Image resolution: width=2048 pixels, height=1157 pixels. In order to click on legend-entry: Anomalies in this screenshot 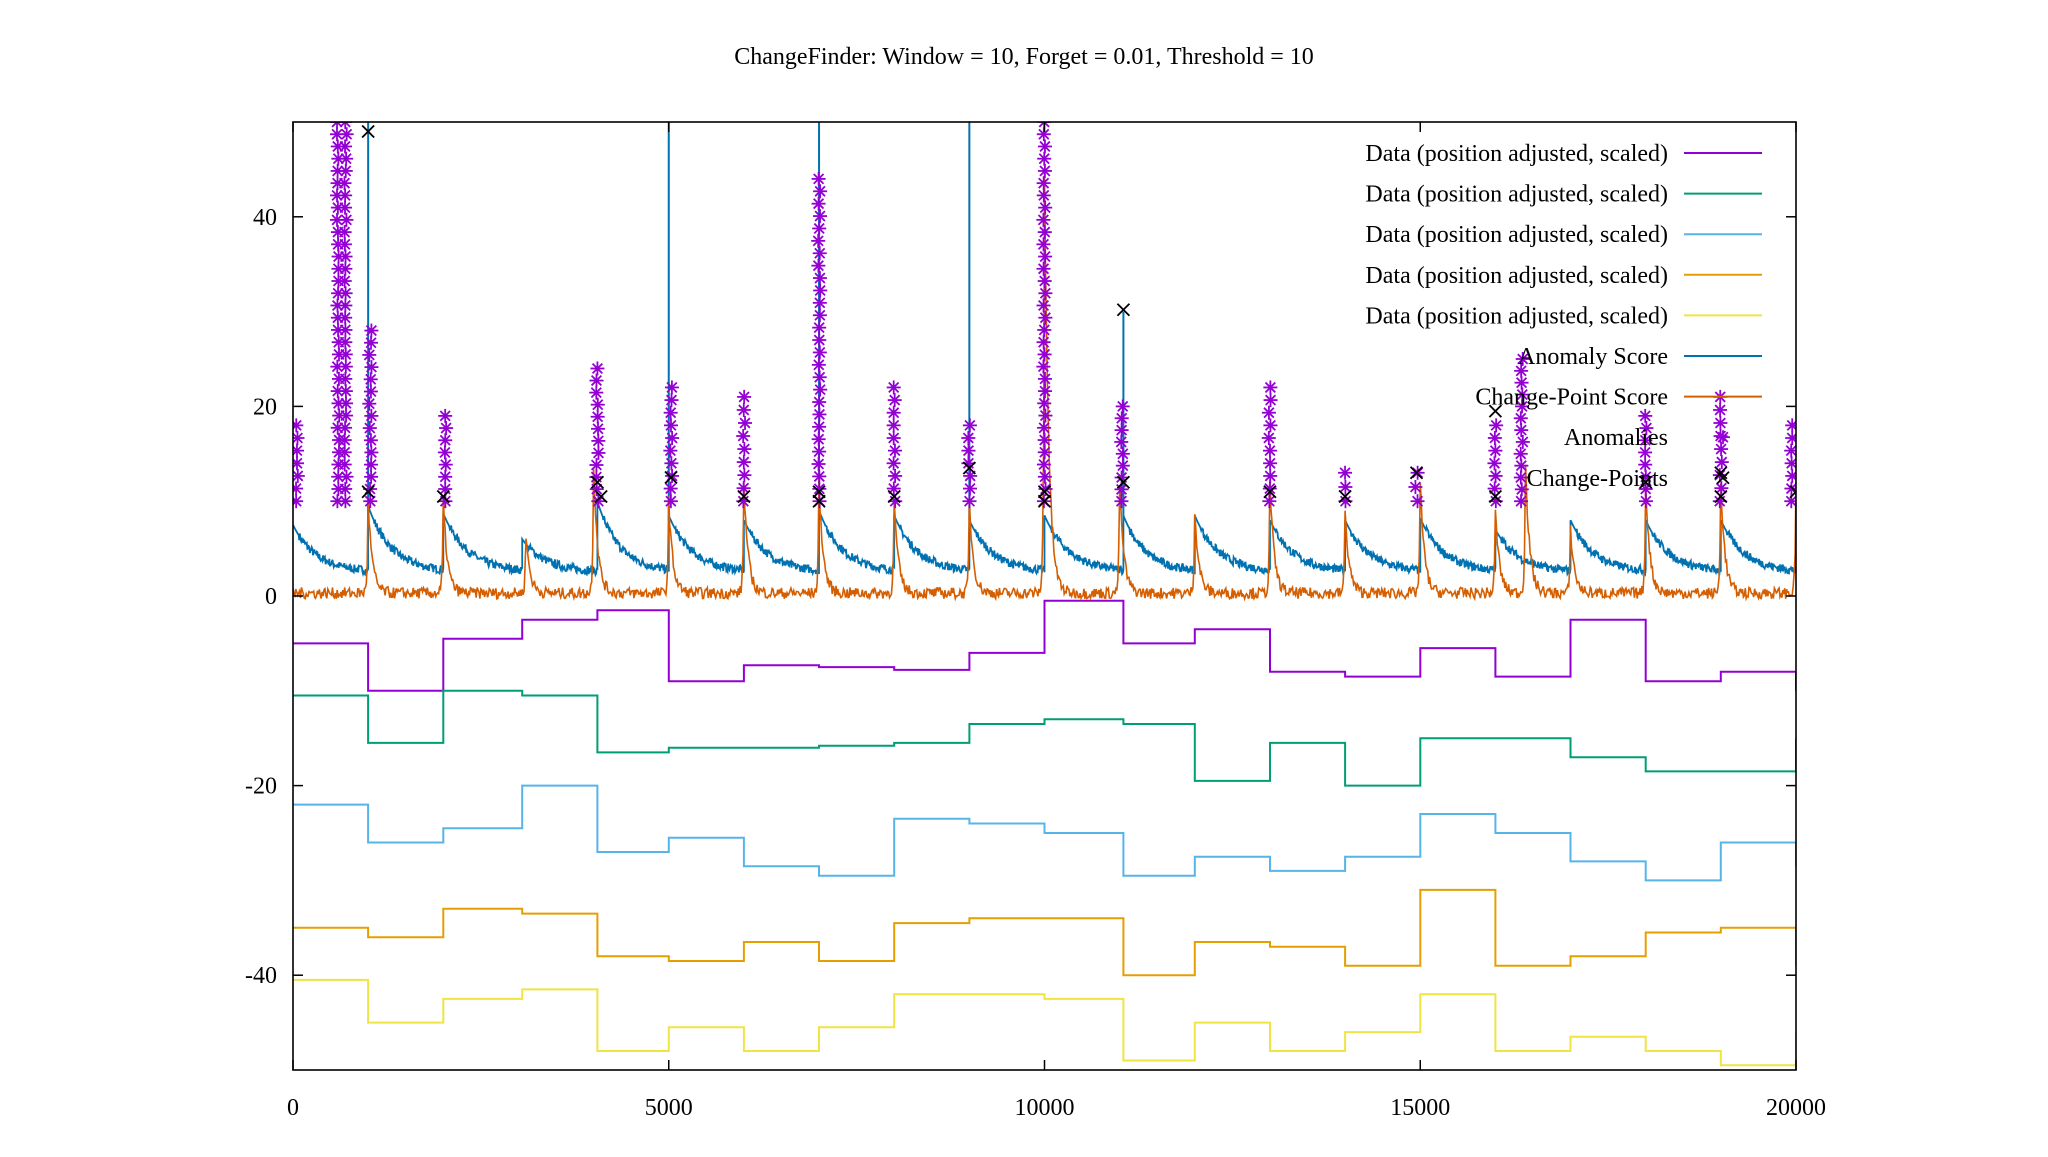, I will do `click(1647, 438)`.